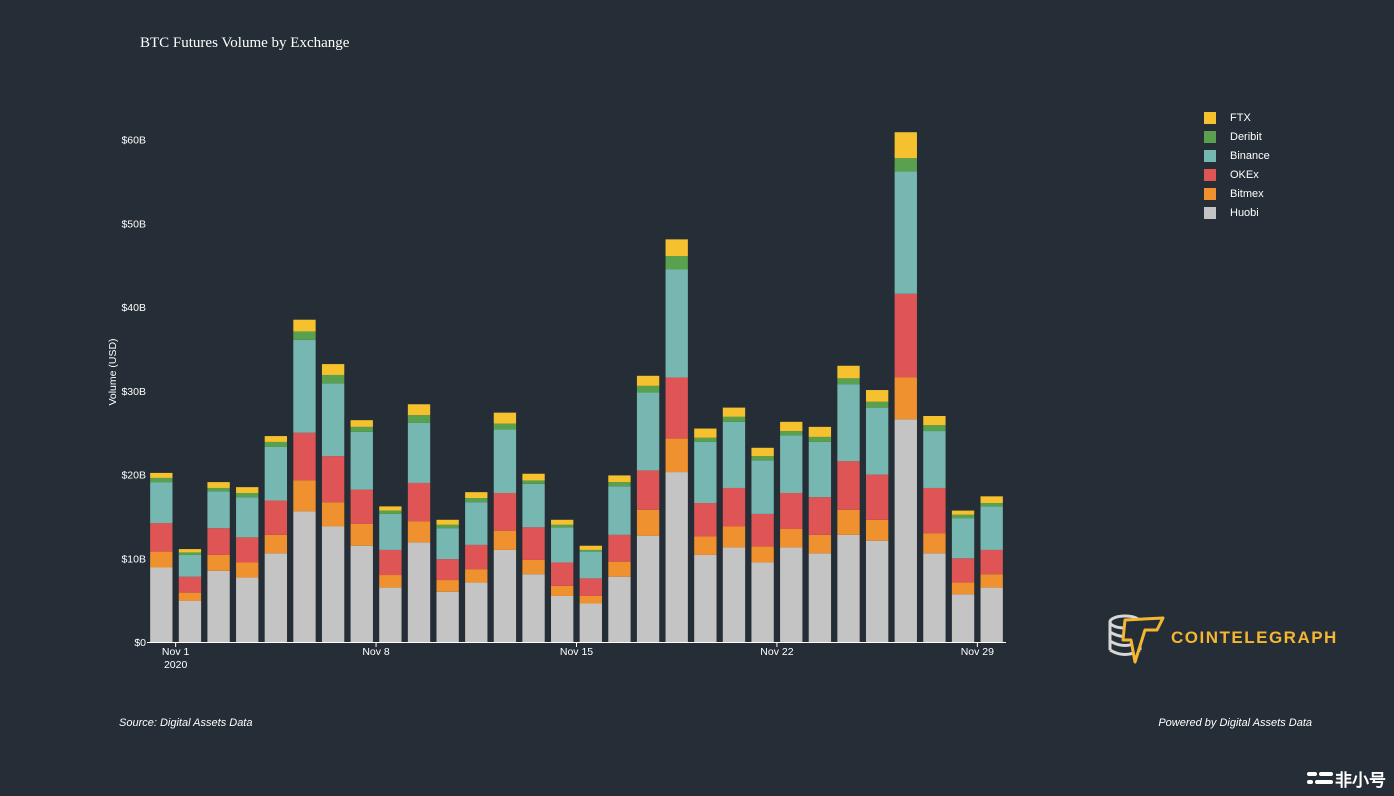 The height and width of the screenshot is (796, 1394). I want to click on legend: FTX Deribit Binance OKEx Bitmex Huobi, so click(1237, 165).